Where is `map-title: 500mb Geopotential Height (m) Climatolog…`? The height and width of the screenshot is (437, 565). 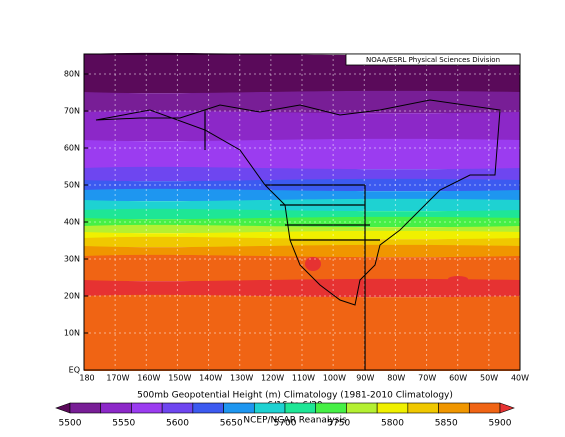 map-title: 500mb Geopotential Height (m) Climatolog… is located at coordinates (295, 396).